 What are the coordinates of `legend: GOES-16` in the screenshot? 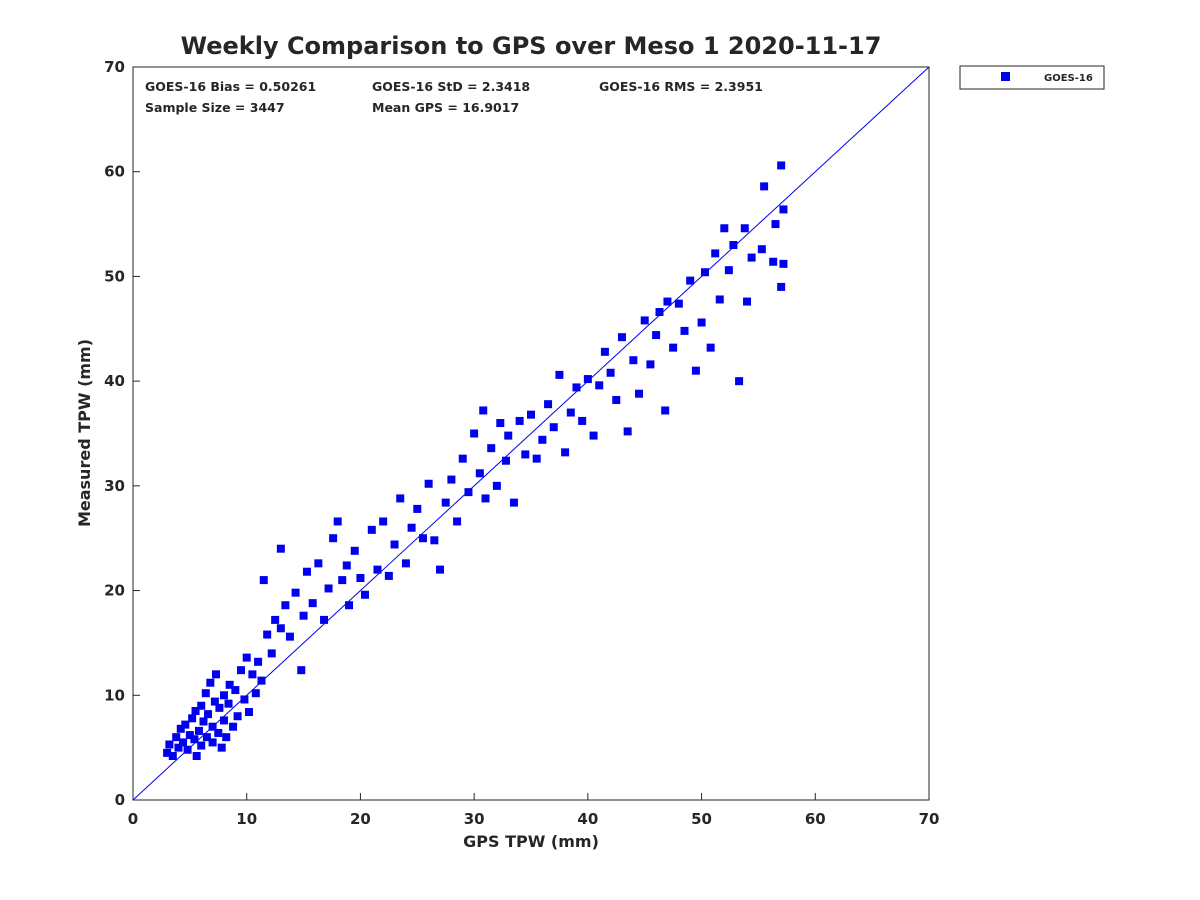 It's located at (1032, 77).